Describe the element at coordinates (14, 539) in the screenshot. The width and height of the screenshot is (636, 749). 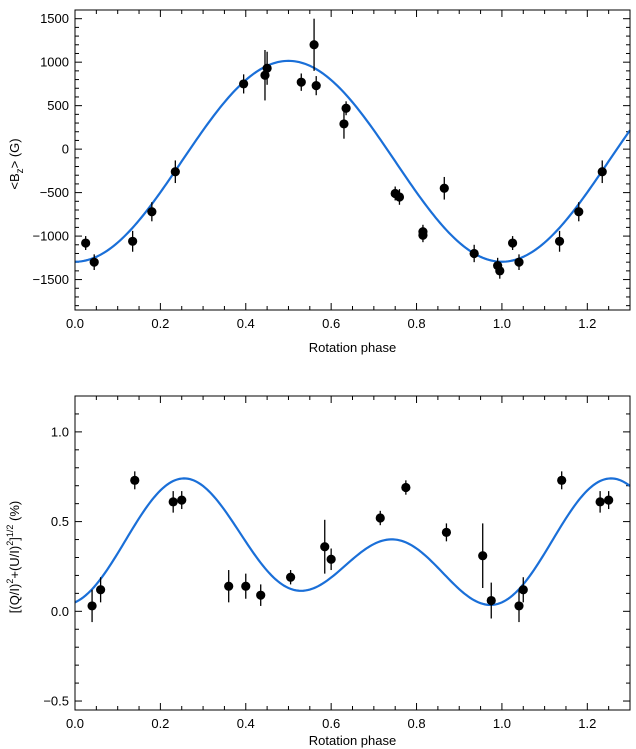
I see `y-label-part-c: ]` at that location.